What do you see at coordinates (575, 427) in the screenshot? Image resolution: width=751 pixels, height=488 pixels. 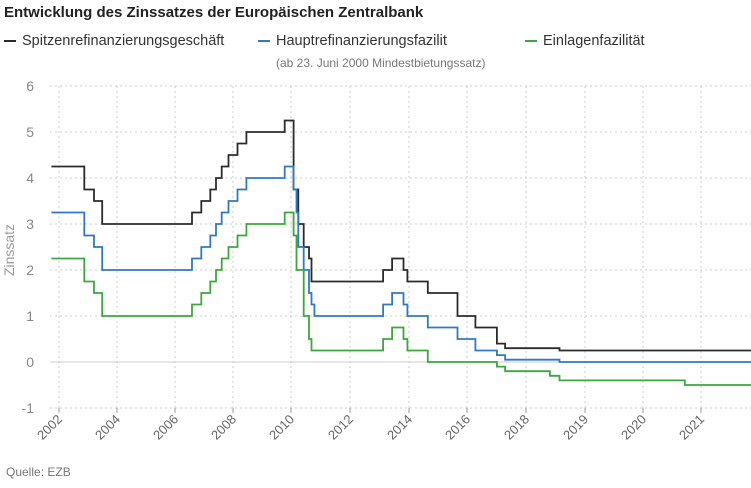 I see `x-tick-label: 2019` at bounding box center [575, 427].